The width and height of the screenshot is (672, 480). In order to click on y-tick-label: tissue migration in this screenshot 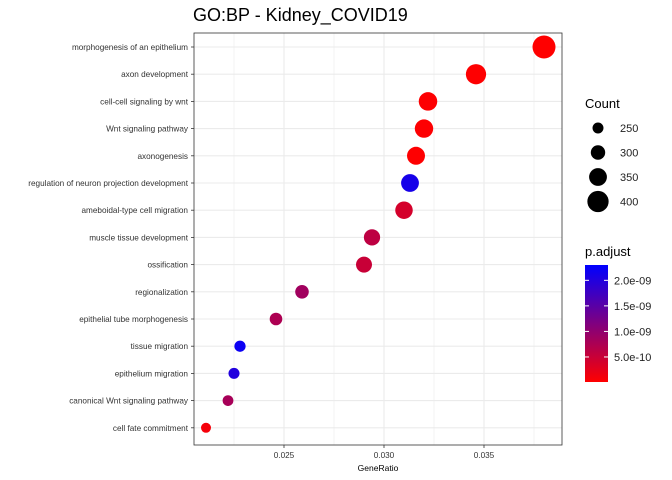, I will do `click(160, 346)`.